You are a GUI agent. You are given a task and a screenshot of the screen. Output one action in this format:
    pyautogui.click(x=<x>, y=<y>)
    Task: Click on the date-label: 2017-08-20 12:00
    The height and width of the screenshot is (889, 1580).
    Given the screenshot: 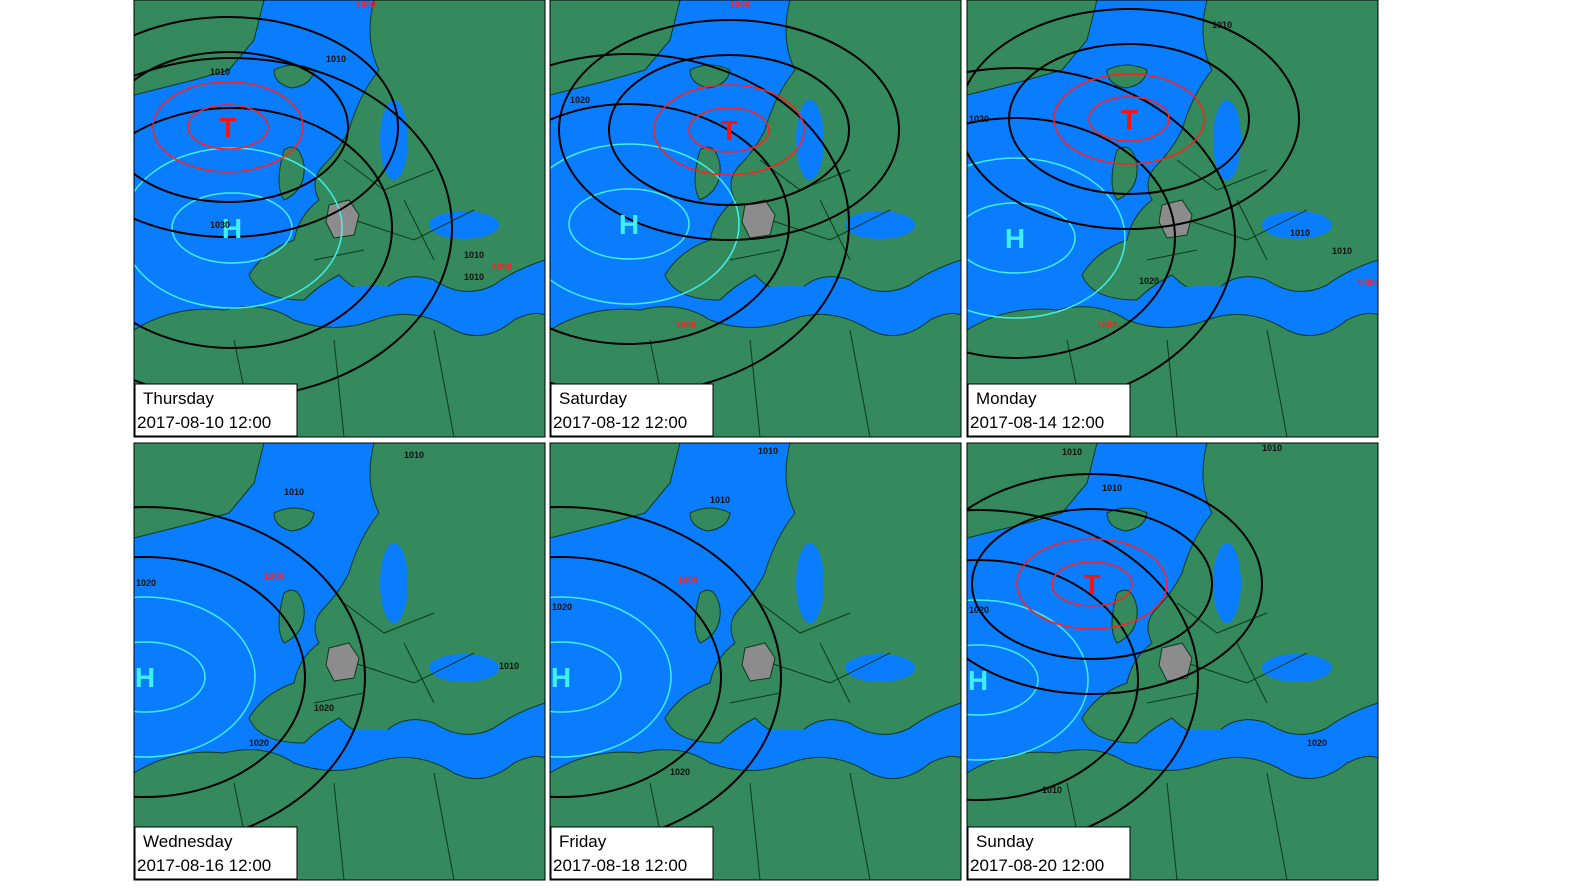 What is the action you would take?
    pyautogui.click(x=1037, y=865)
    